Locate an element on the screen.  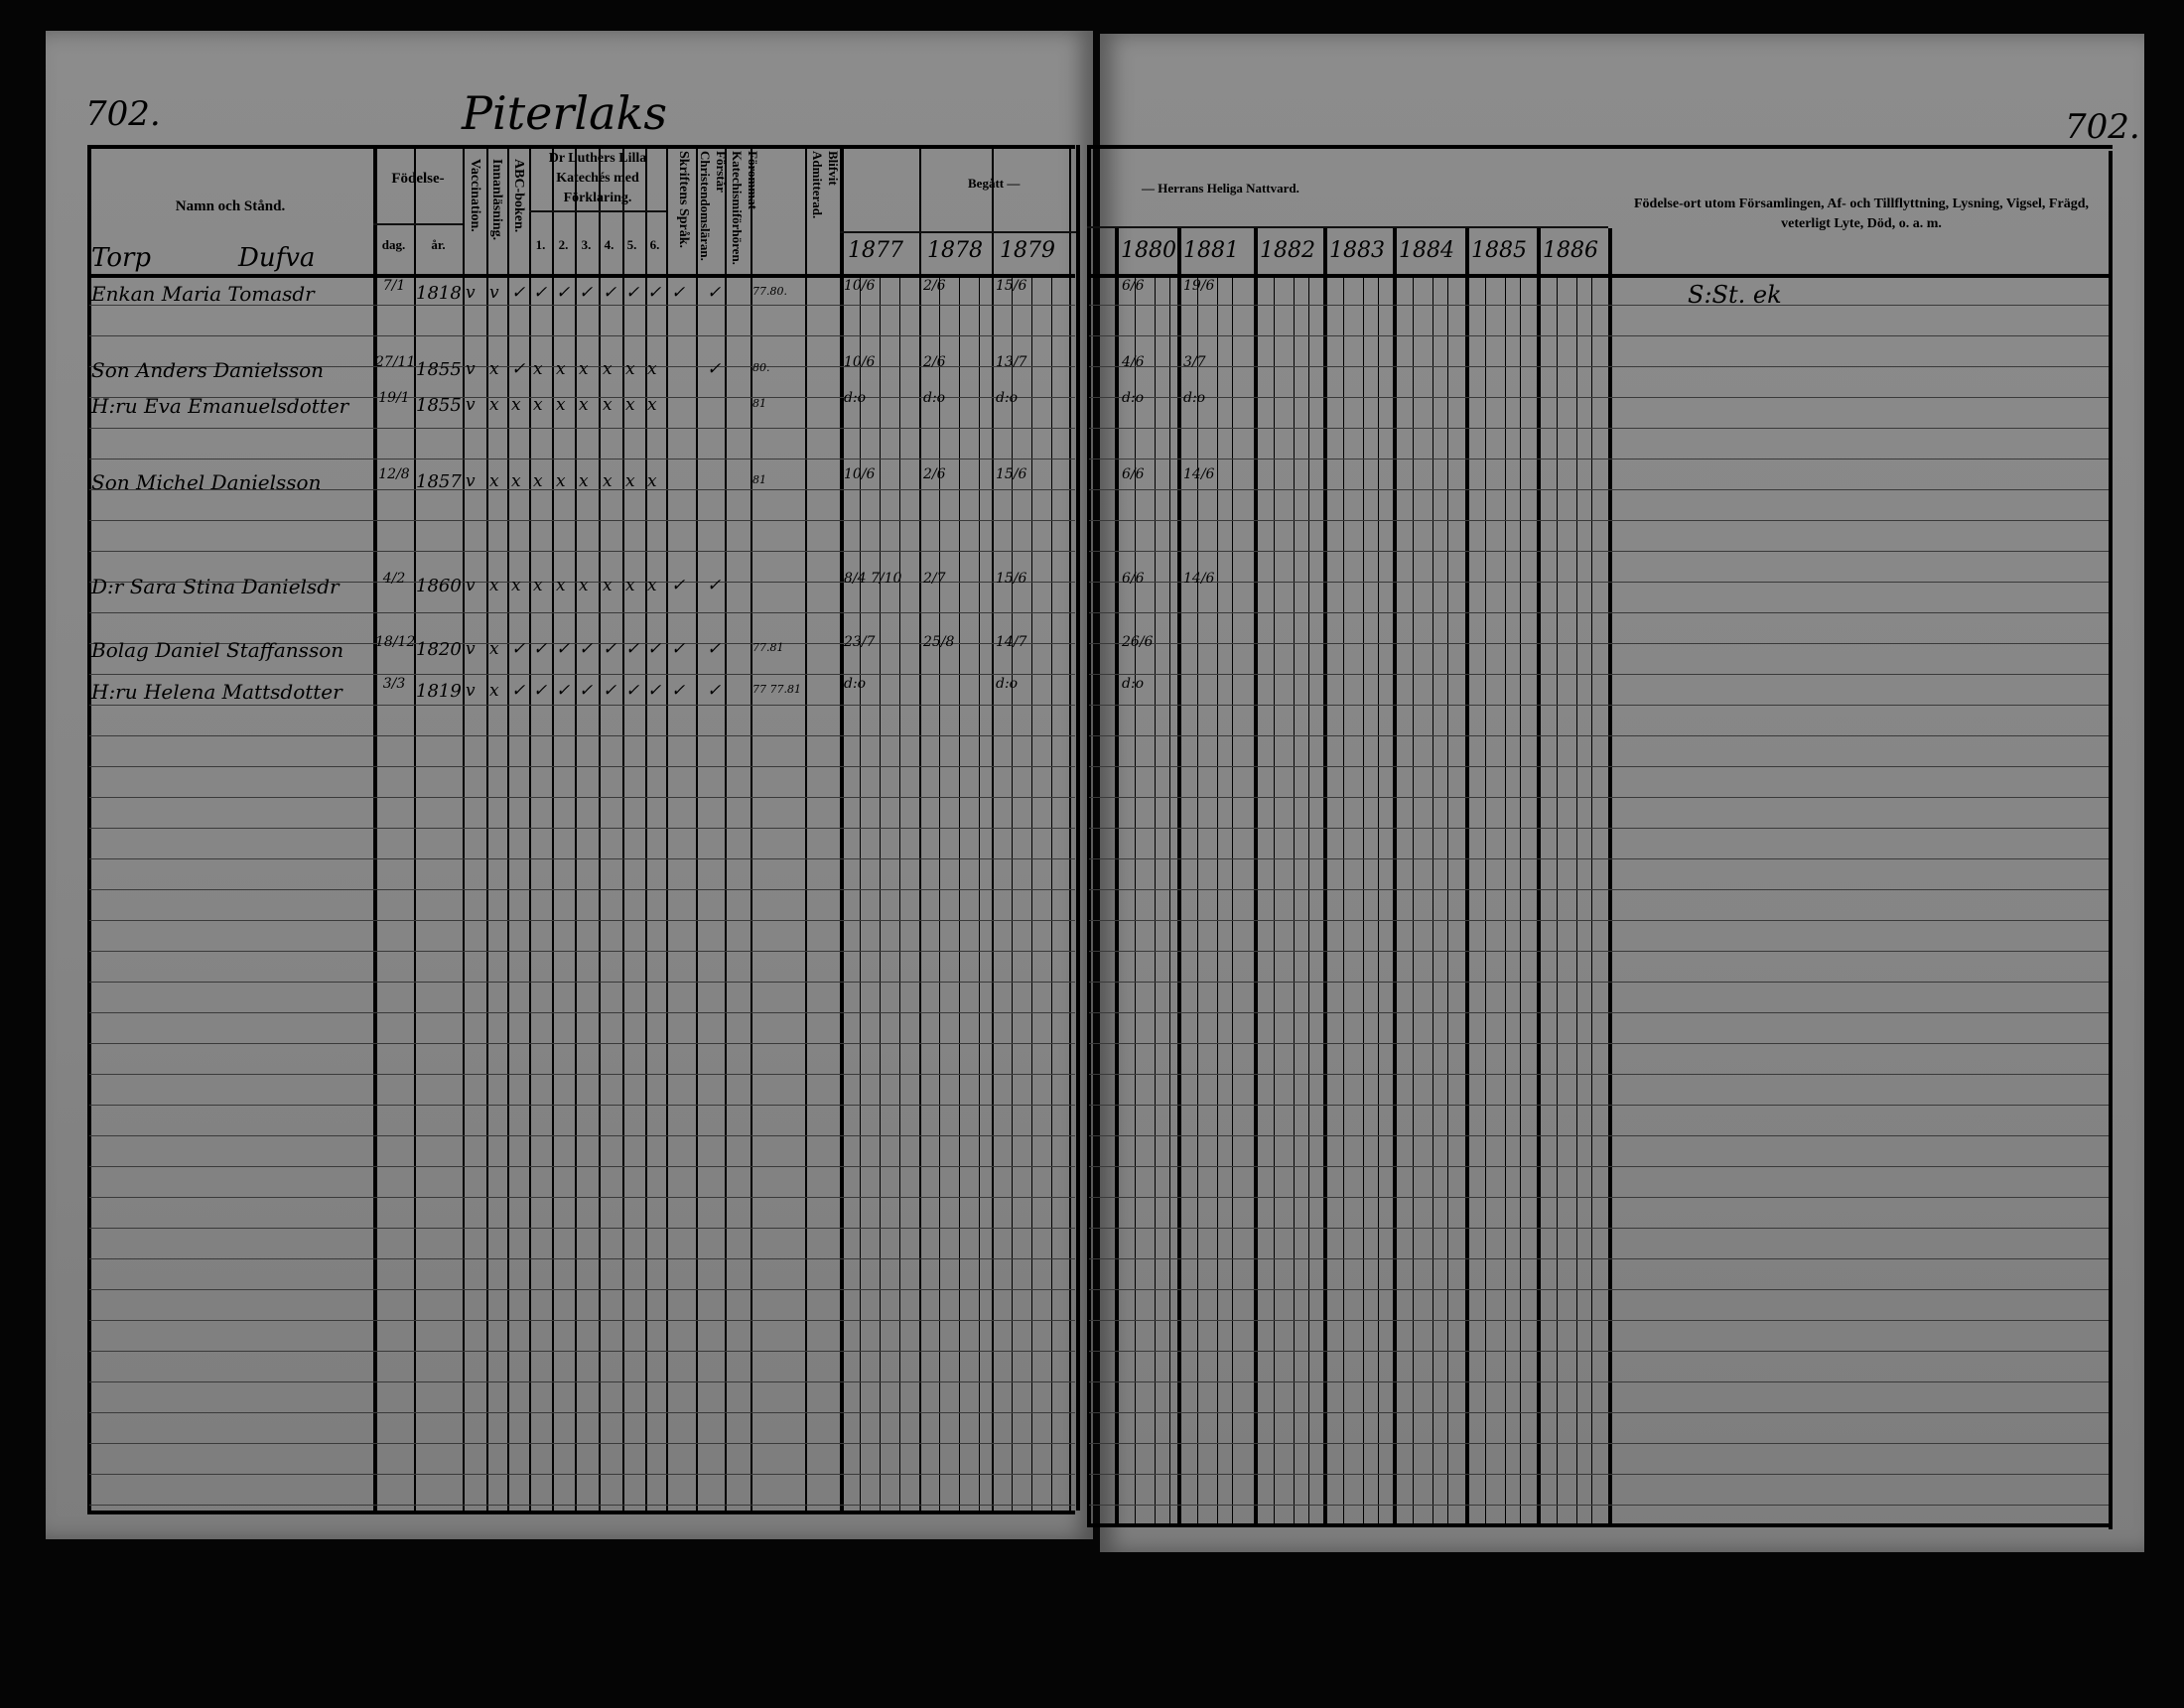
entry-name: Son Anders Danielsson is located at coordinates (208, 370).